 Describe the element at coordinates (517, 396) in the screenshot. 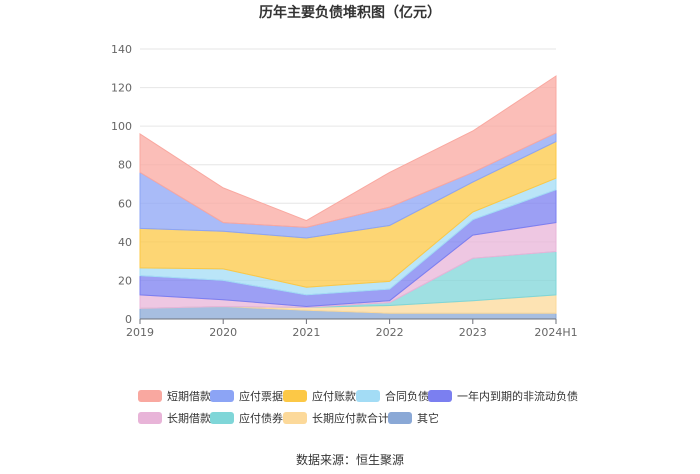

I see `legend-label: 一年内到期的非流动负债` at that location.